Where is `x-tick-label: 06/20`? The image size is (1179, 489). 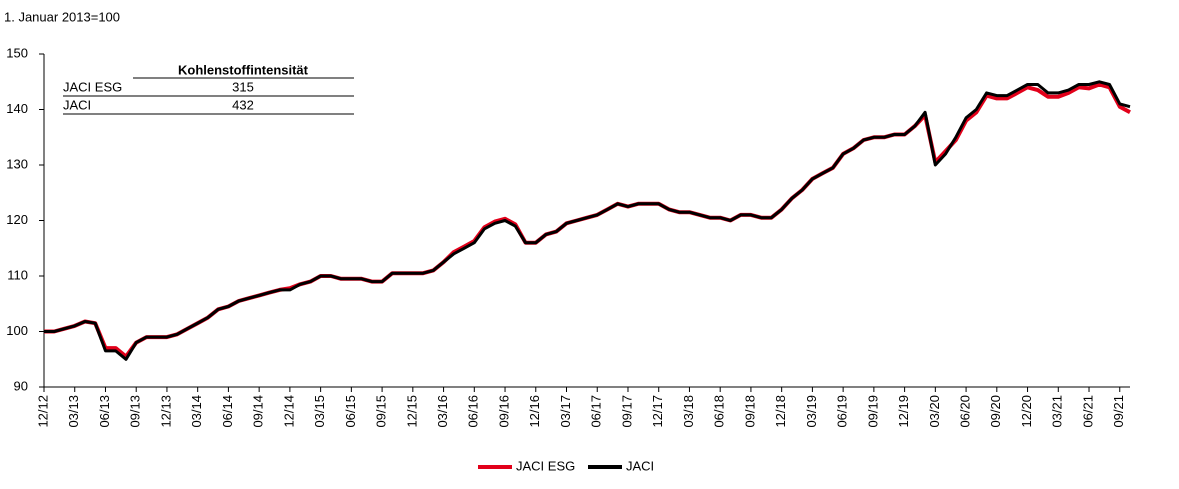 x-tick-label: 06/20 is located at coordinates (965, 411).